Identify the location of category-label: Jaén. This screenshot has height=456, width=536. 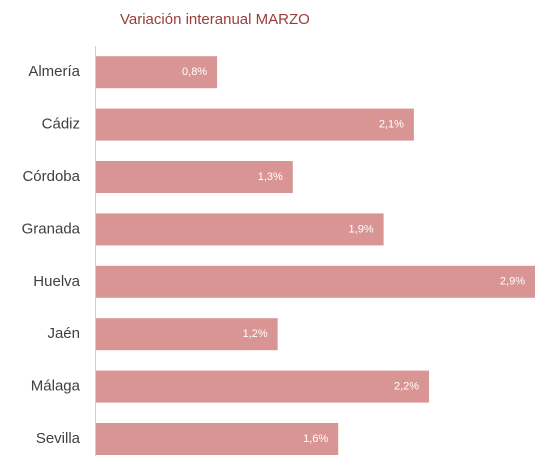
(63, 333).